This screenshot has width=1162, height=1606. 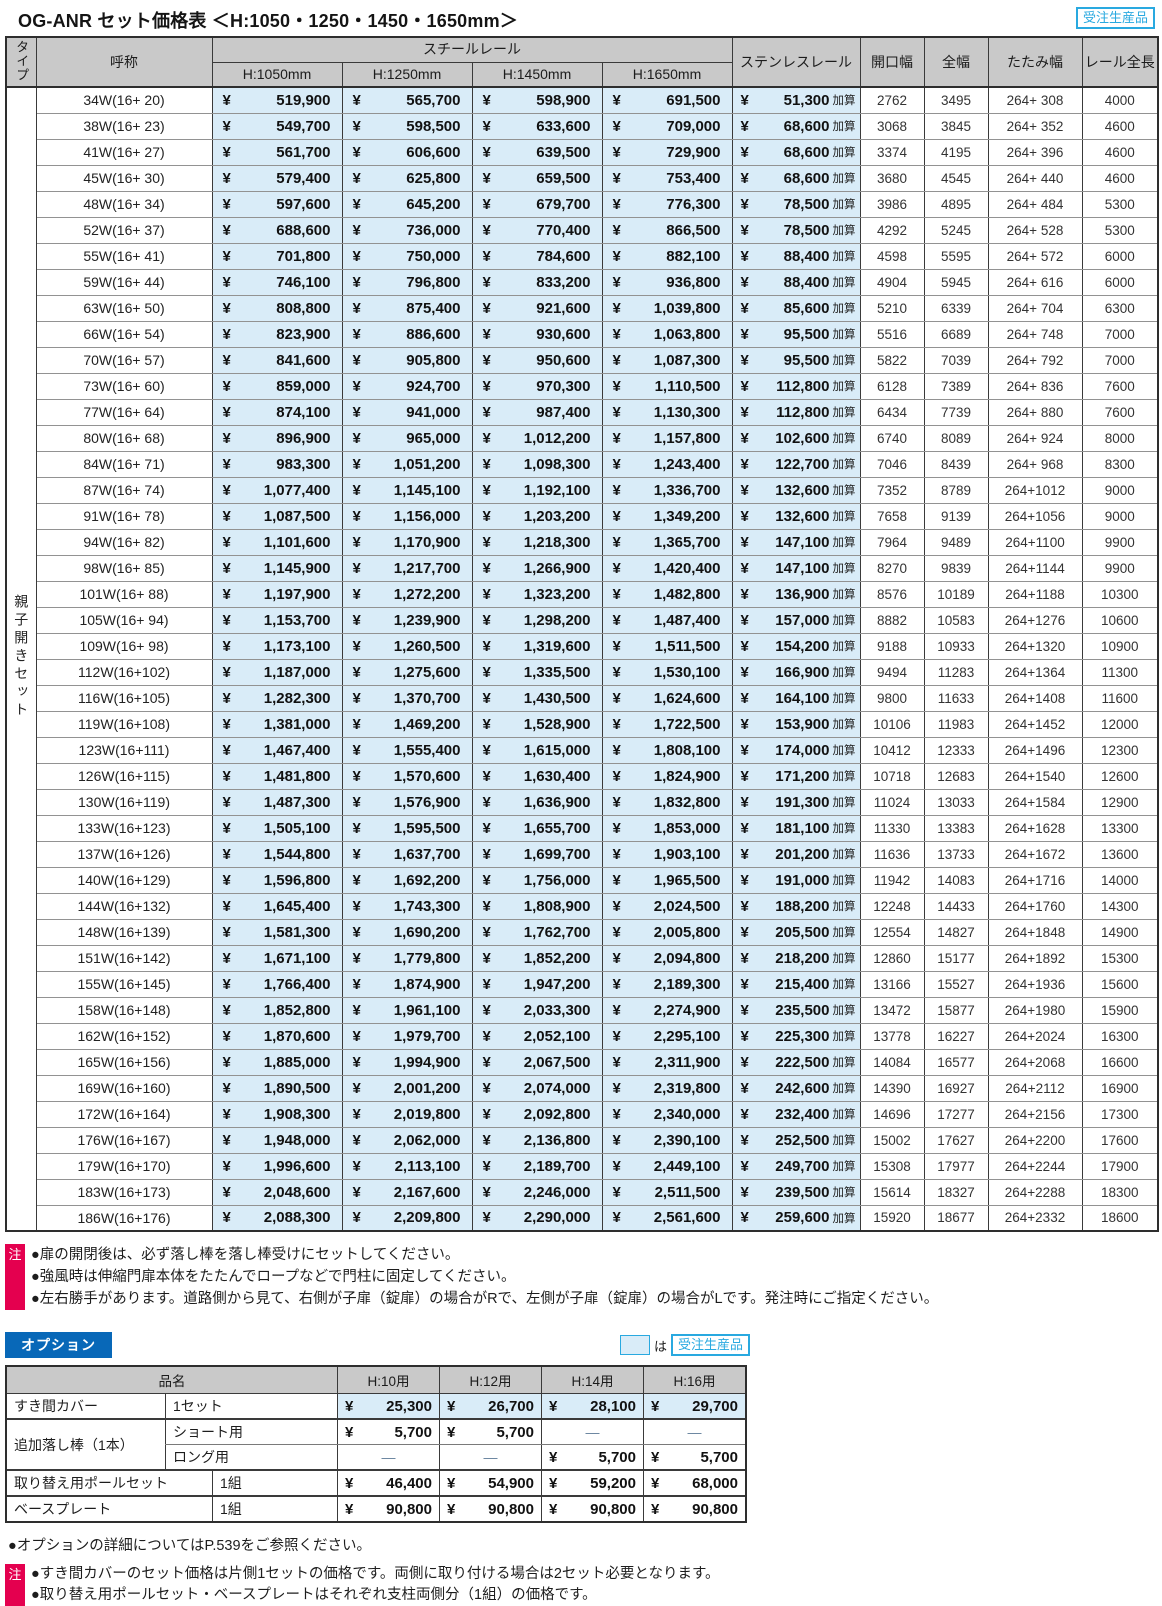 What do you see at coordinates (687, 932) in the screenshot?
I see `price-amount: 2,005,800` at bounding box center [687, 932].